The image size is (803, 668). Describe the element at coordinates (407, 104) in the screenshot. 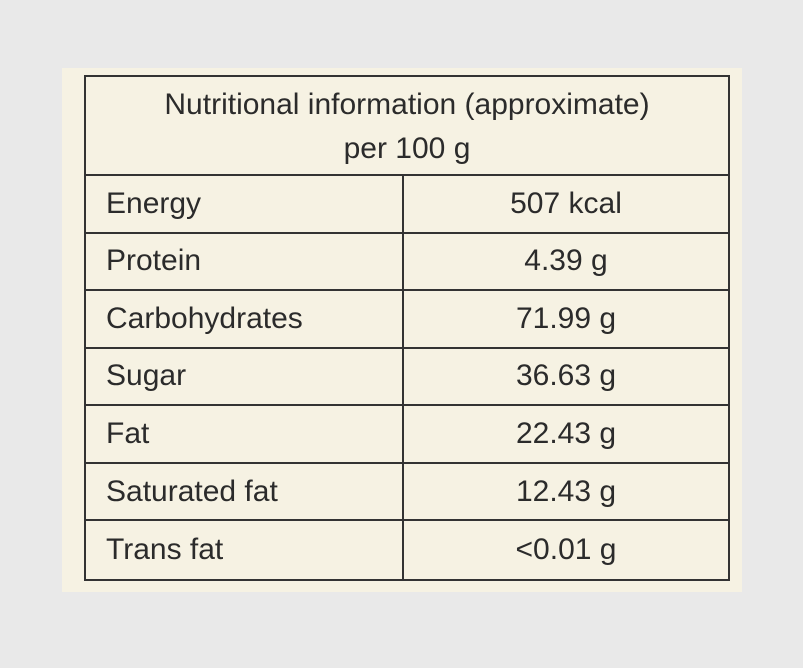

I see `title: Nutritional information (approximate)` at that location.